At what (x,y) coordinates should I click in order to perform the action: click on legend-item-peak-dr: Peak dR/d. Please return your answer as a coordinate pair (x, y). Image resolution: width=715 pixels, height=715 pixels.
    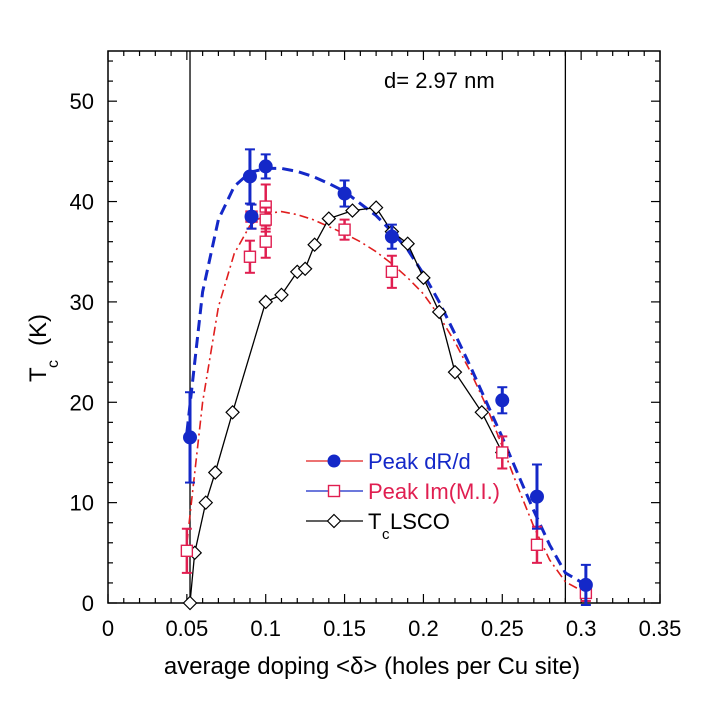
    Looking at the image, I should click on (388, 461).